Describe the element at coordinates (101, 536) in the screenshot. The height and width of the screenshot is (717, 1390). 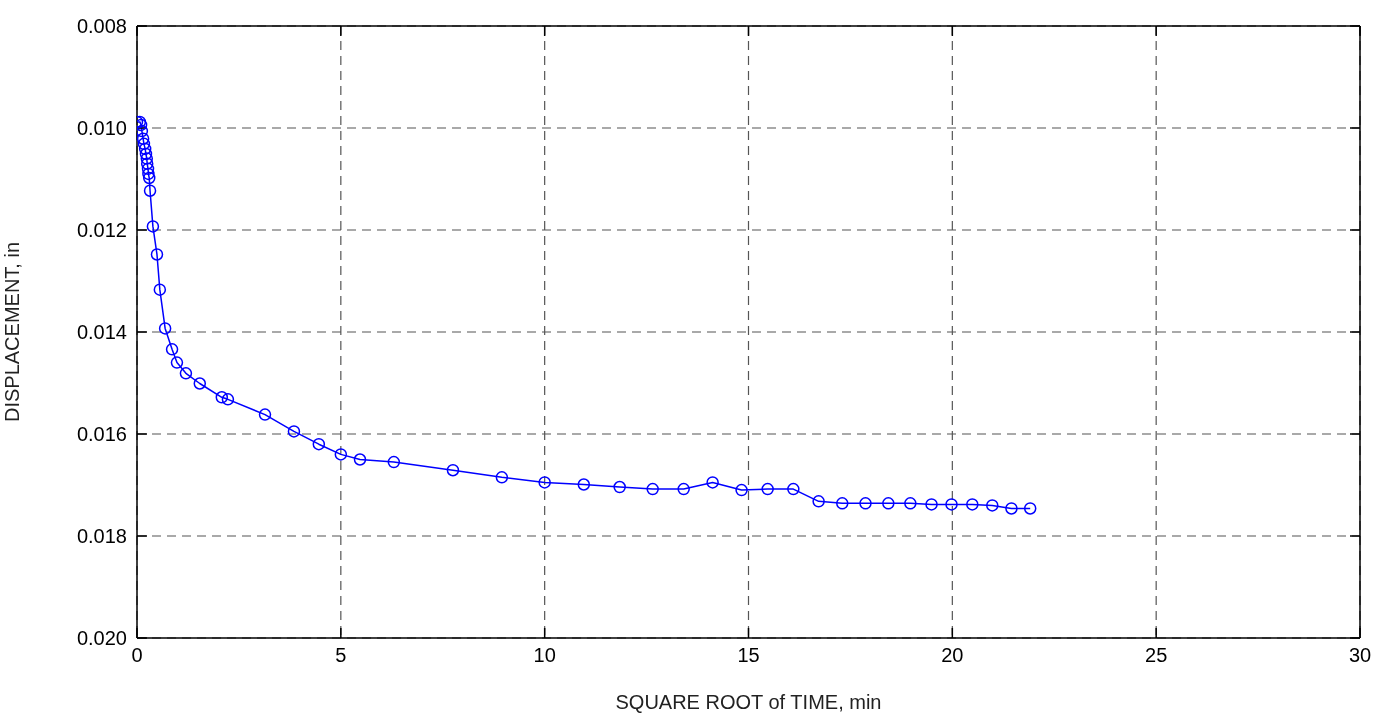
I see `y-tick-label: 0.018` at that location.